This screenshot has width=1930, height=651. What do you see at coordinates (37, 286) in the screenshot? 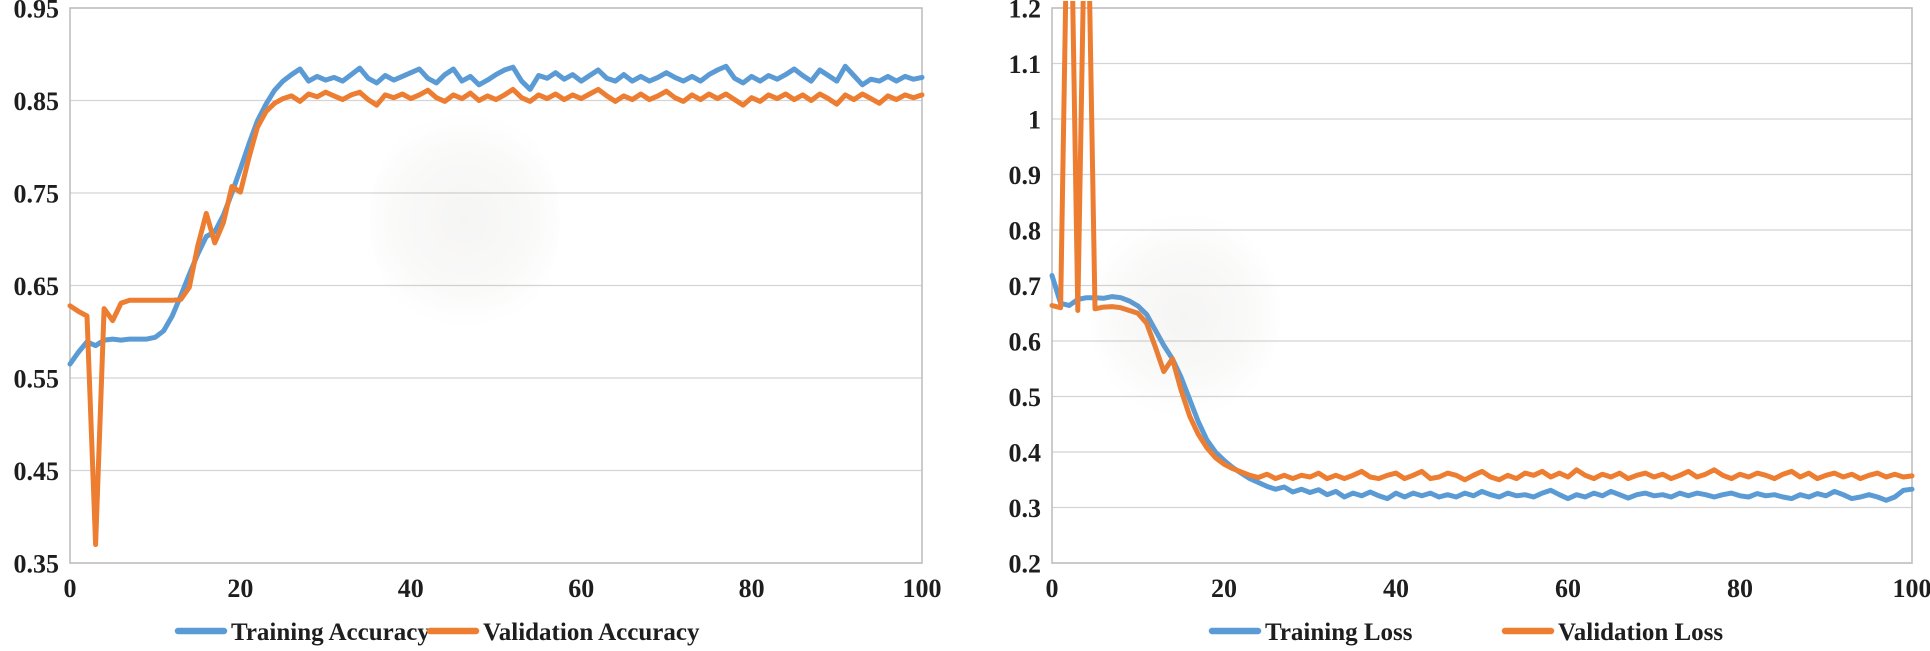
I see `y-tick-label: 0.65` at bounding box center [37, 286].